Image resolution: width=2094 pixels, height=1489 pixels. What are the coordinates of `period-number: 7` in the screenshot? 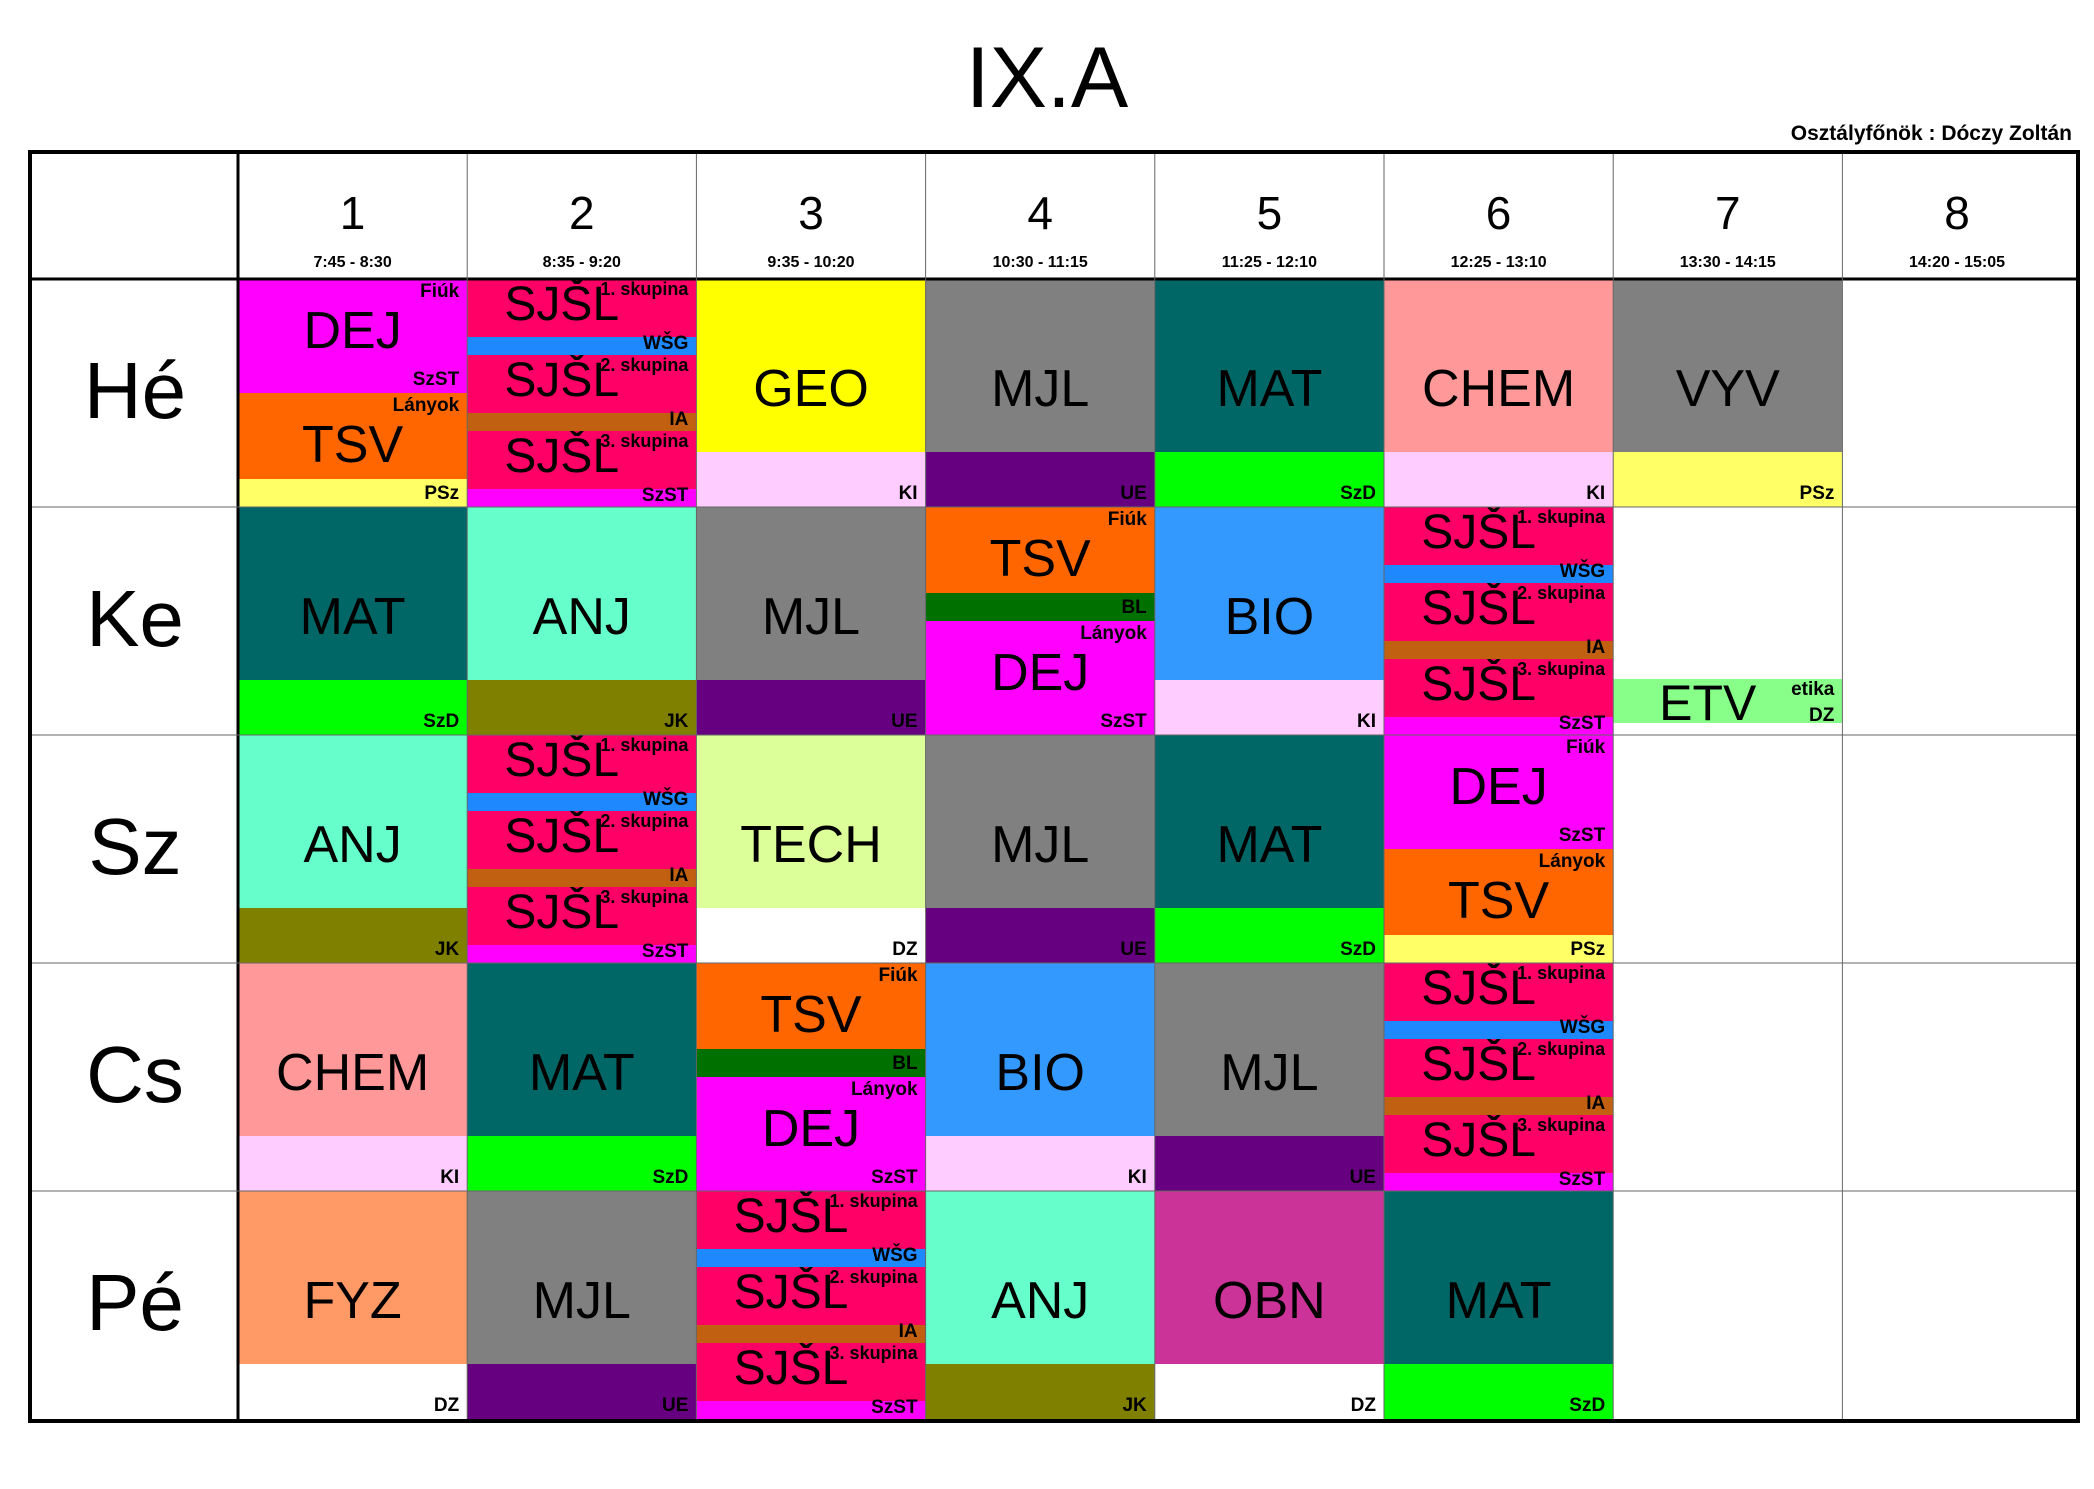 It's located at (1727, 213).